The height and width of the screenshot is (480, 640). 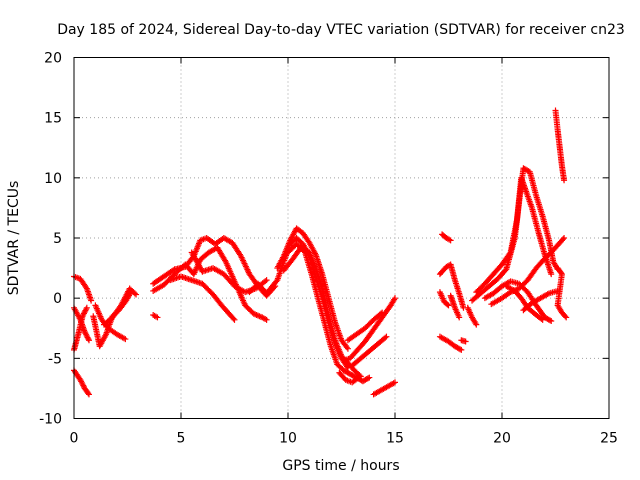 I want to click on y-tick-label: 5, so click(x=57, y=239).